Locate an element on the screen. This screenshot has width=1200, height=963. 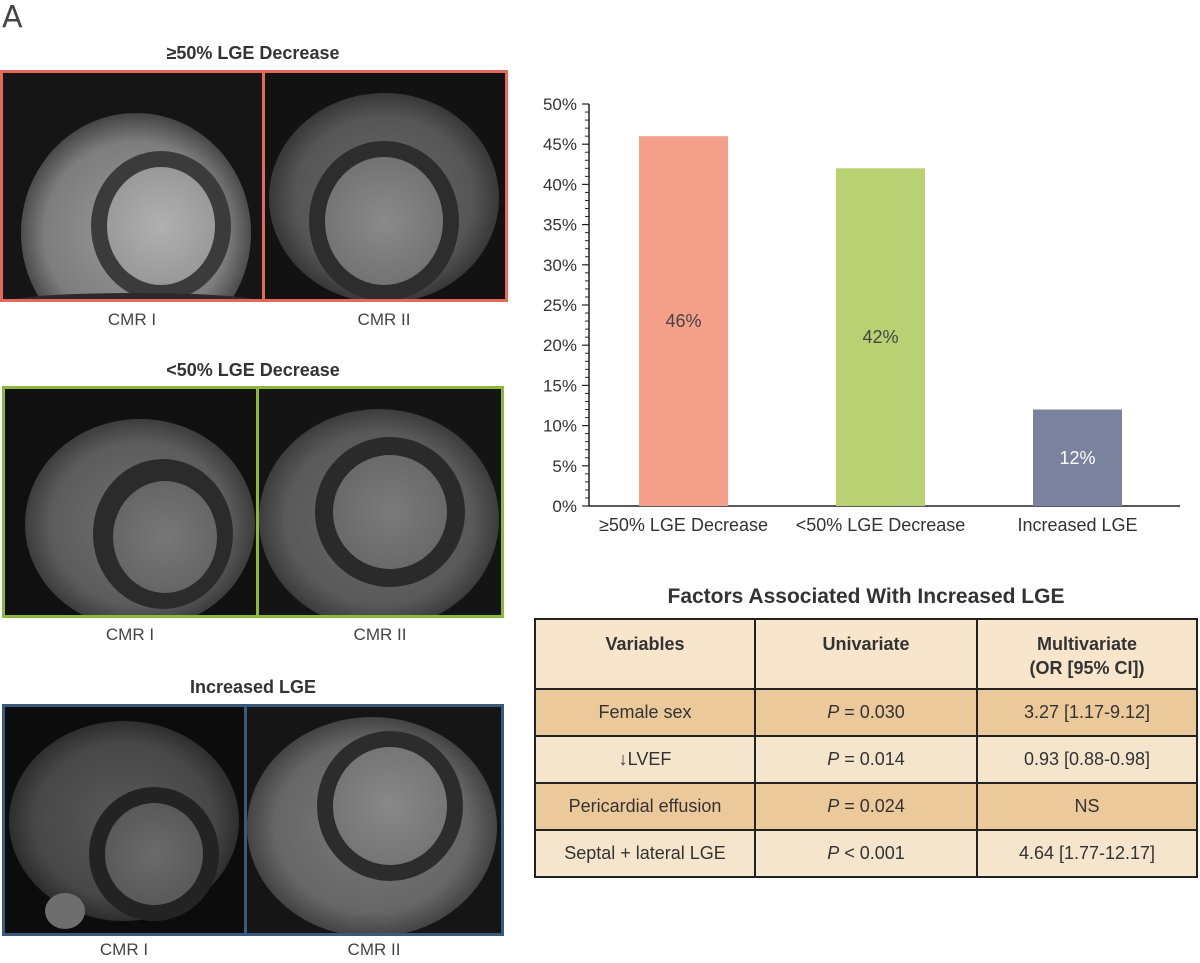
cell-variable: Pericardial effusion is located at coordinates (645, 806).